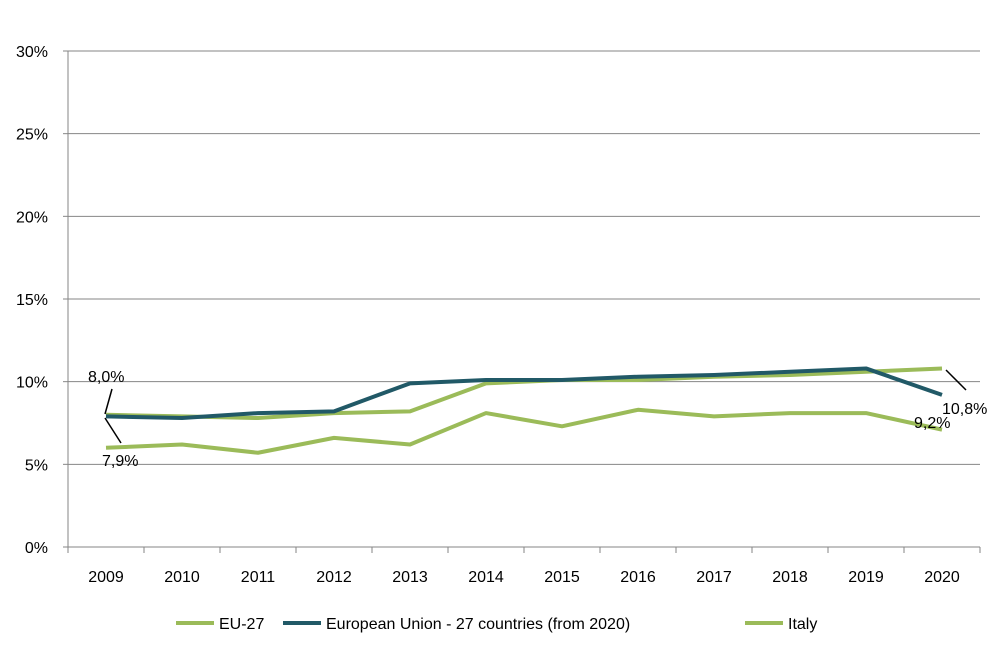  What do you see at coordinates (36, 548) in the screenshot?
I see `y-tick-label: 0%` at bounding box center [36, 548].